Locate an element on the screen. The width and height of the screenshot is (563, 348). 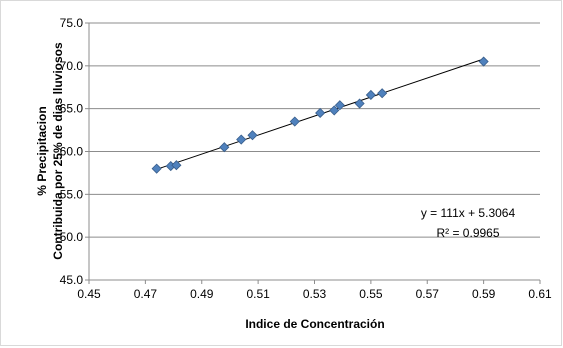
y-axis-title-line-1: % Precipitacion is located at coordinates (42, 150).